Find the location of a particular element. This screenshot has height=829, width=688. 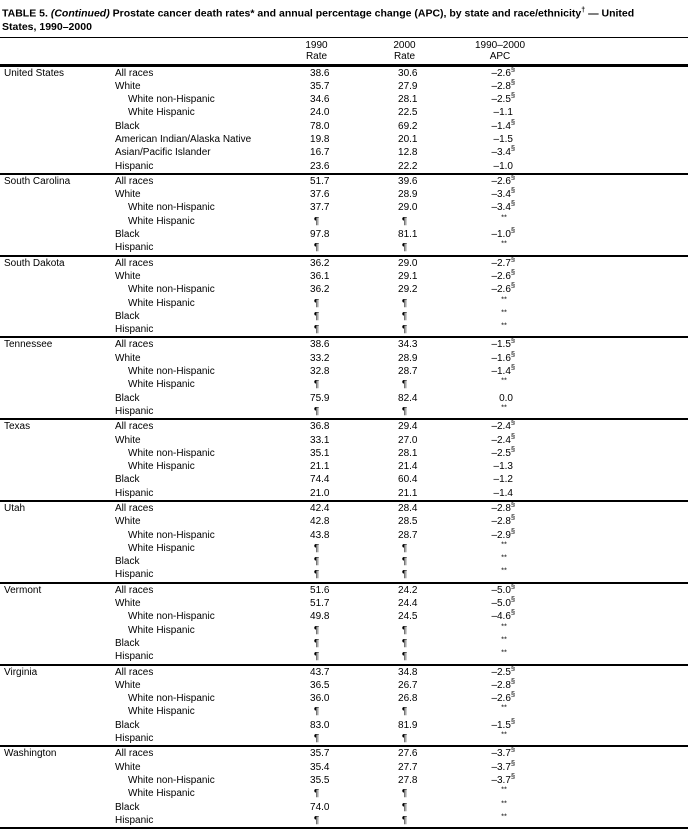

rate-1990-cell: 43.7 is located at coordinates (316, 672).